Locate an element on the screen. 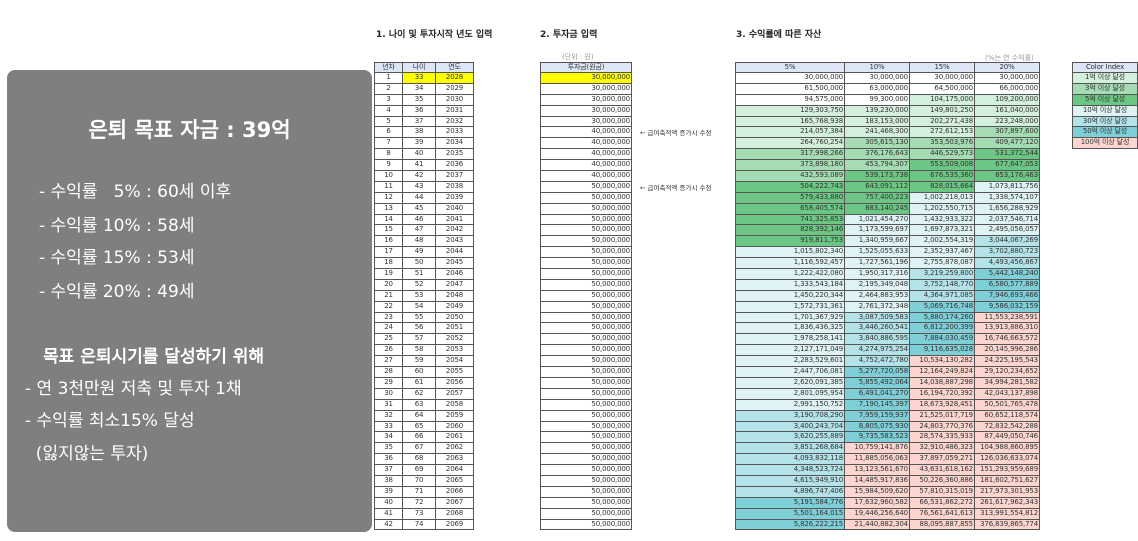 The height and width of the screenshot is (541, 1138). table-row: 10 42 2037 is located at coordinates (424, 176).